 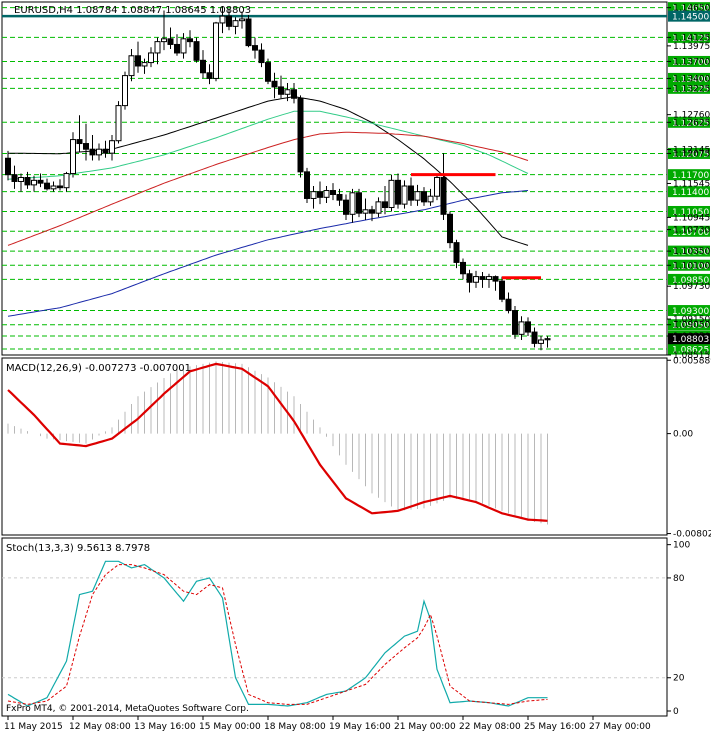 I want to click on price-tick-label-10: 1.11545, so click(x=691, y=184).